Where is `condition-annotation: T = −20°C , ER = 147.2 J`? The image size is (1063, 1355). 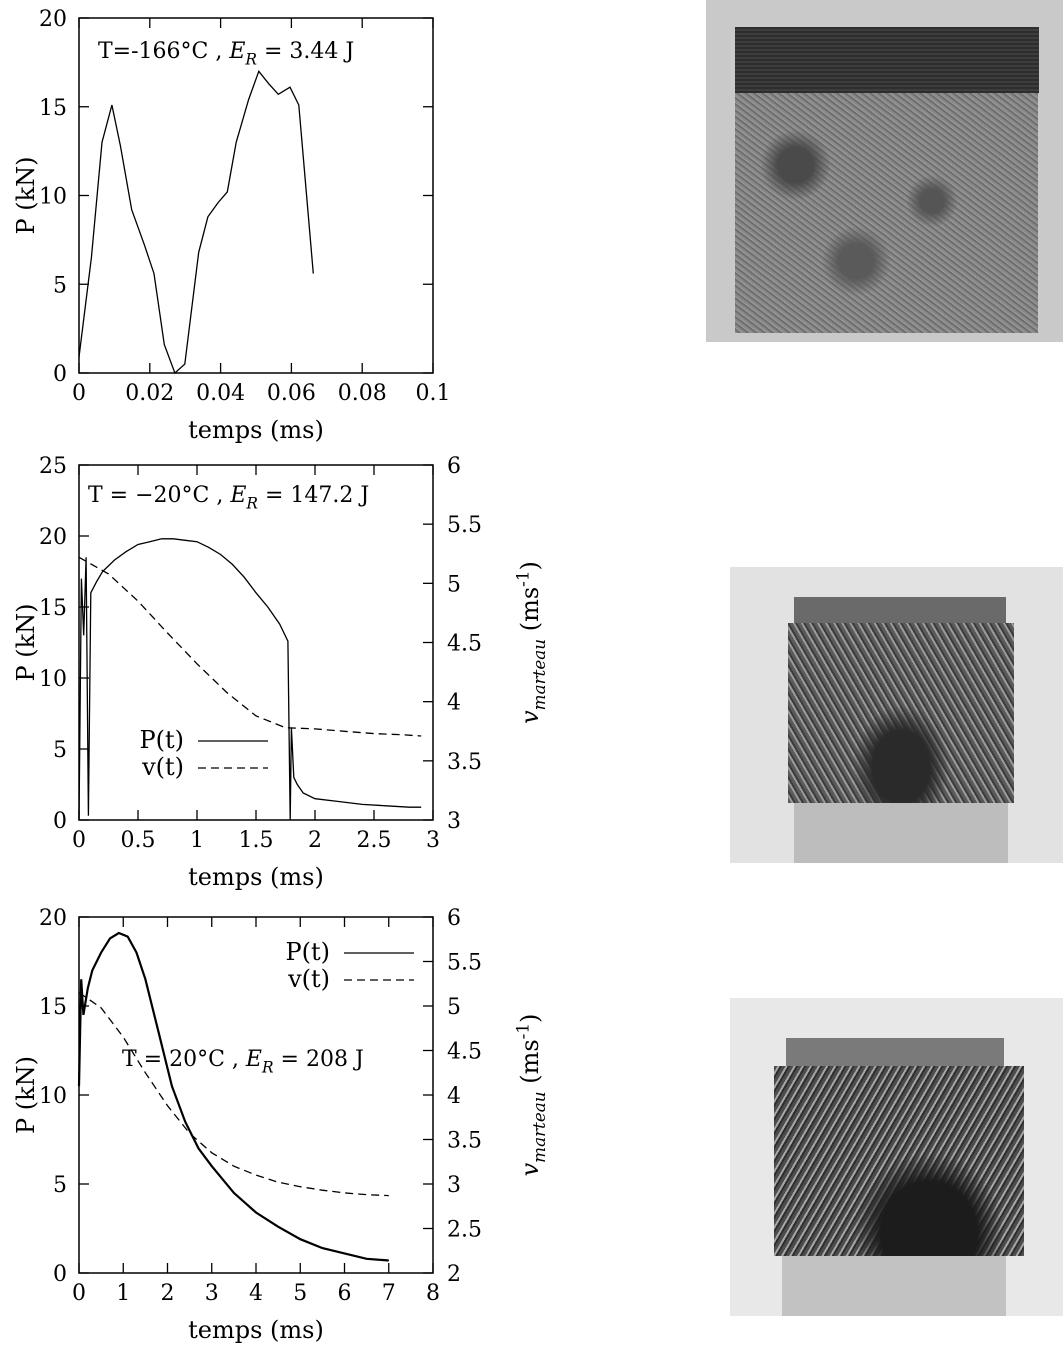 condition-annotation: T = −20°C , ER = 147.2 J is located at coordinates (228, 498).